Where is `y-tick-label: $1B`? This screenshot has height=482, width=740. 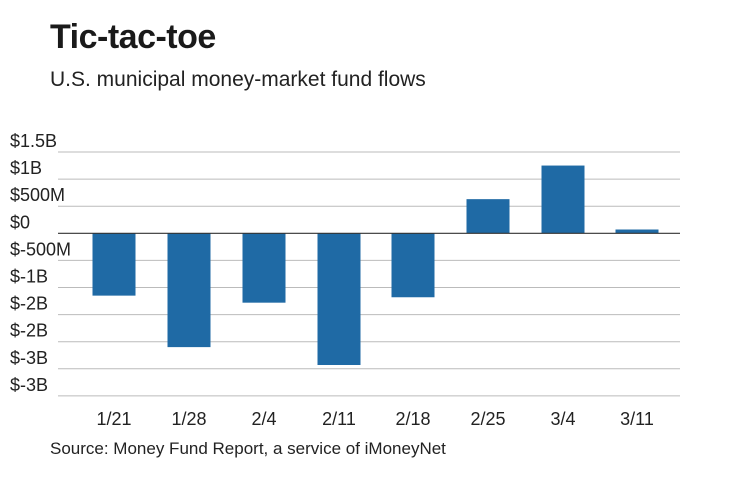 y-tick-label: $1B is located at coordinates (26, 168).